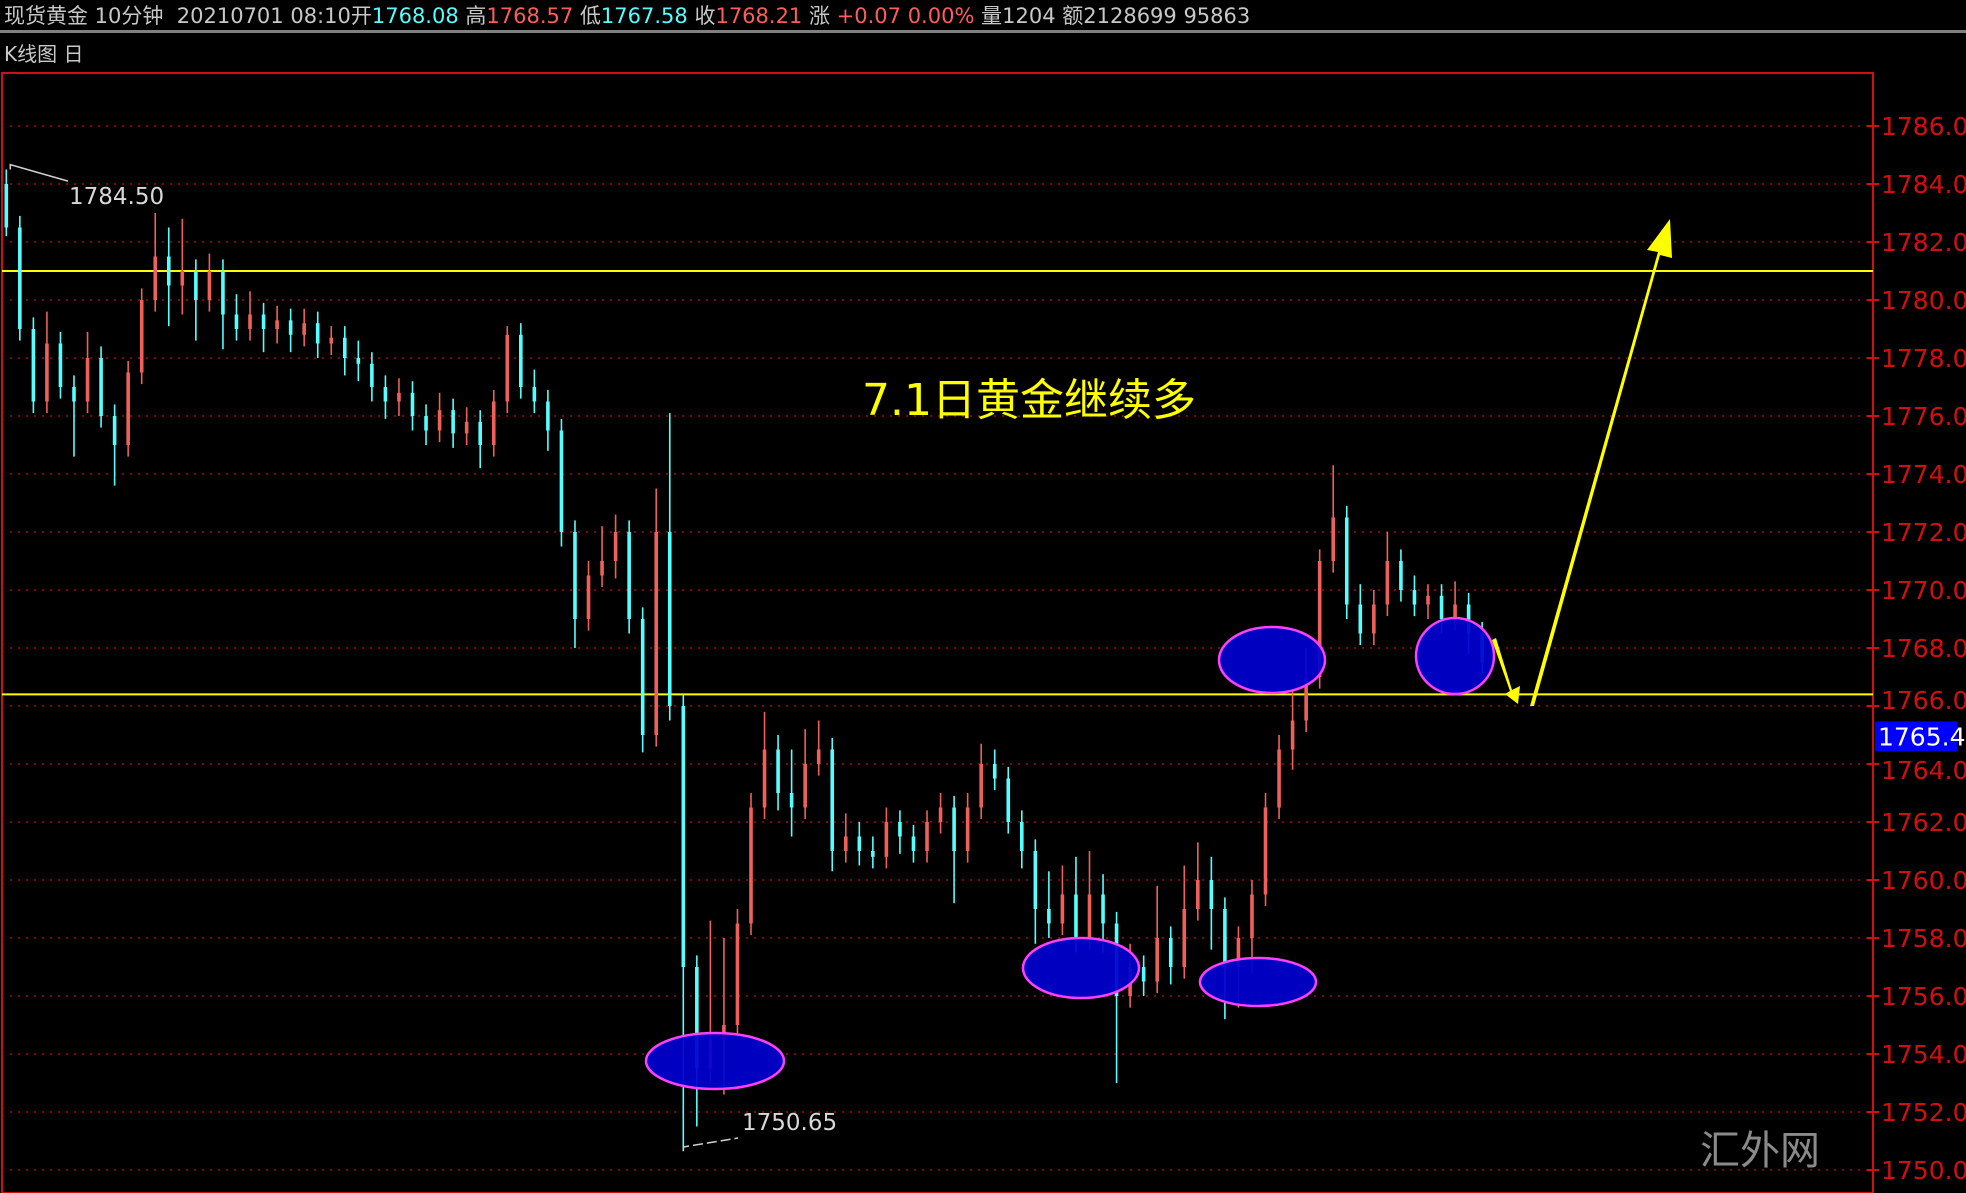  I want to click on y-tick-label: 1778.0, so click(1923, 358).